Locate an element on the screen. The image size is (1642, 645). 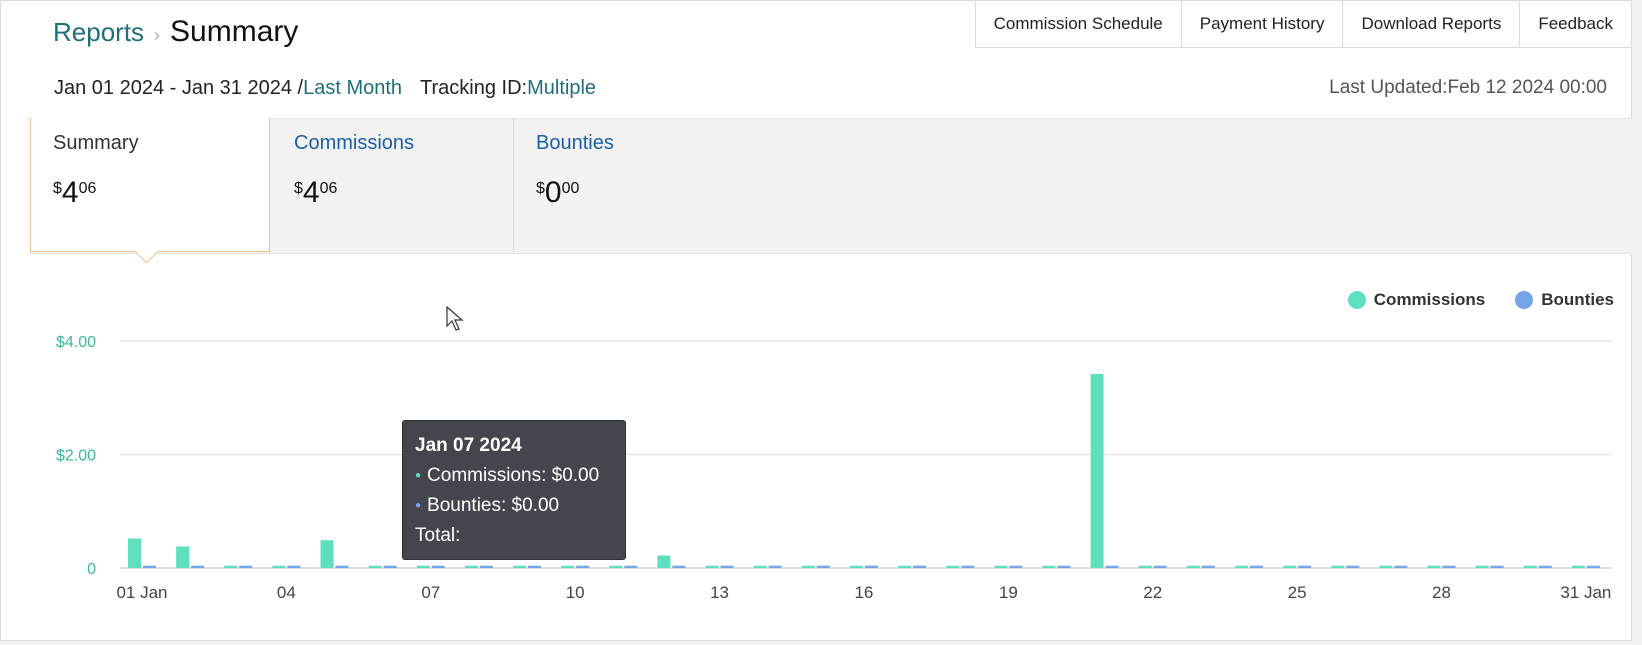
x-tick-label: 04 is located at coordinates (286, 592).